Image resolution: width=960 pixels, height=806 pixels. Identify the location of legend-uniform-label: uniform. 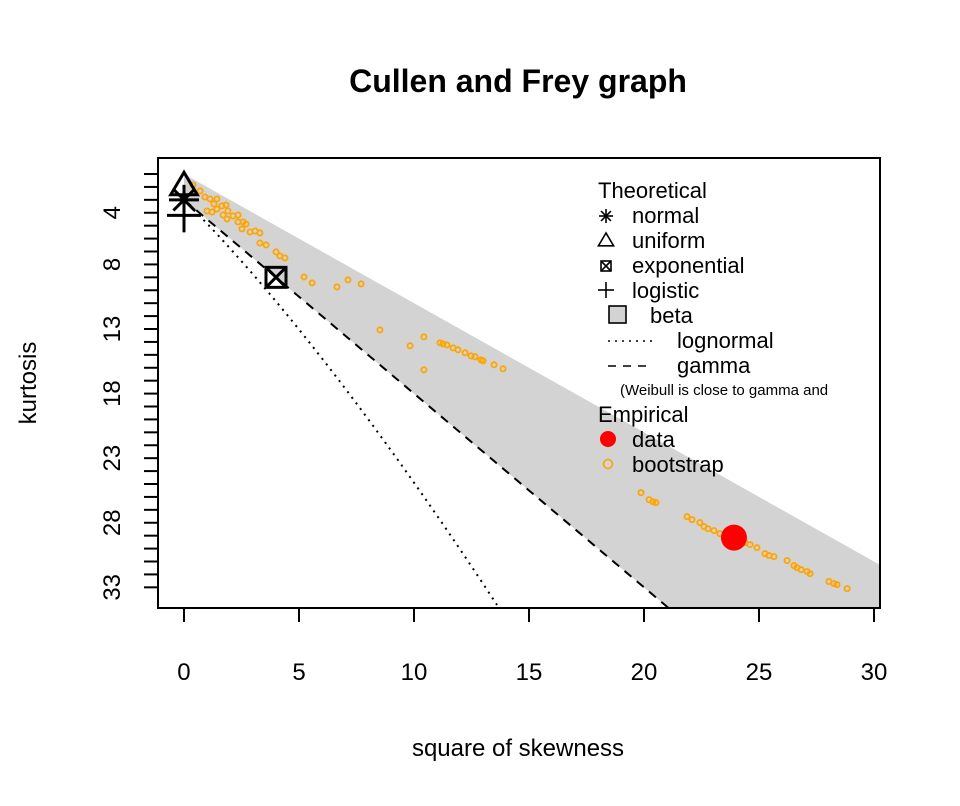
(668, 240).